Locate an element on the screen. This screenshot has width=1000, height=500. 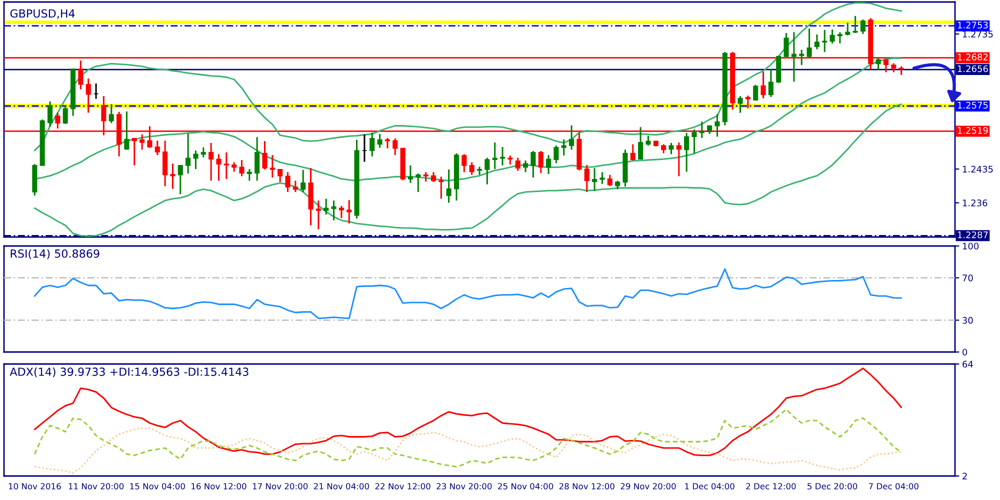
x-tick-label: 11 Nov 20:00 is located at coordinates (96, 486).